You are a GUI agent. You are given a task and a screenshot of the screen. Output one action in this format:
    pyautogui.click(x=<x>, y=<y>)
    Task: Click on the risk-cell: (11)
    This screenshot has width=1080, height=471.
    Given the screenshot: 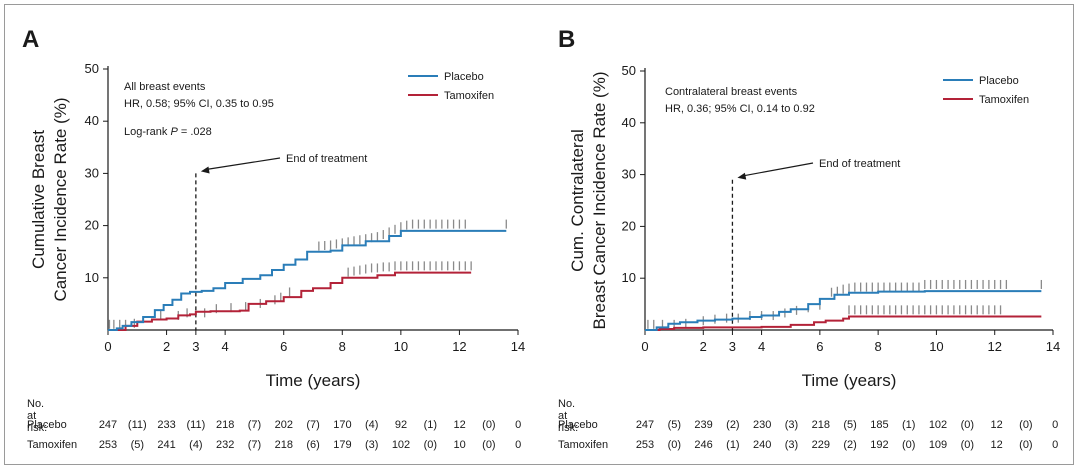 What is the action you would take?
    pyautogui.click(x=196, y=425)
    